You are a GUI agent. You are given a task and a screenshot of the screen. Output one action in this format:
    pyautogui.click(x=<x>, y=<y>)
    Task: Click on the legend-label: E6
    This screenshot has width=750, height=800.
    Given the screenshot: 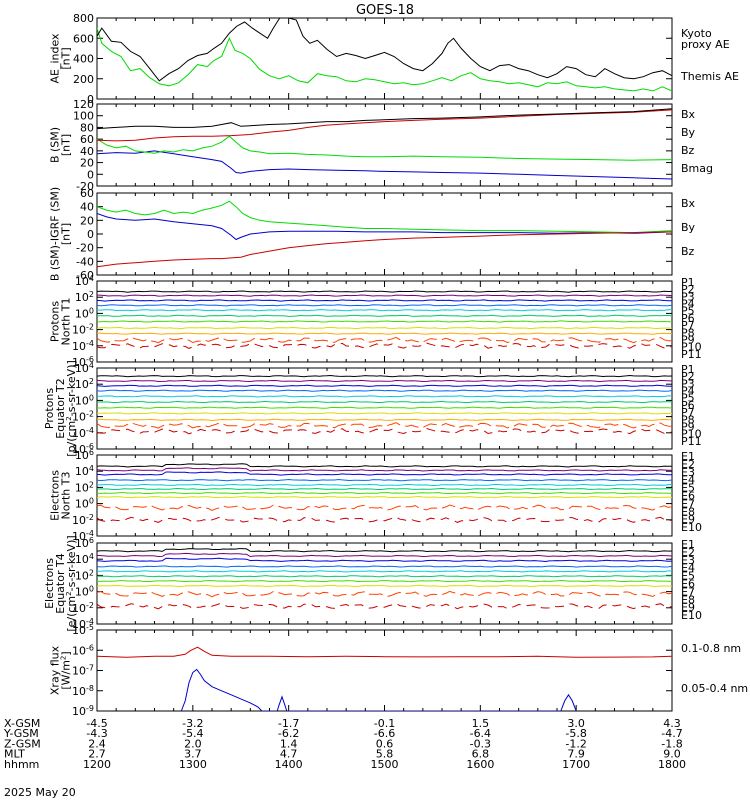 What is the action you would take?
    pyautogui.click(x=688, y=584)
    